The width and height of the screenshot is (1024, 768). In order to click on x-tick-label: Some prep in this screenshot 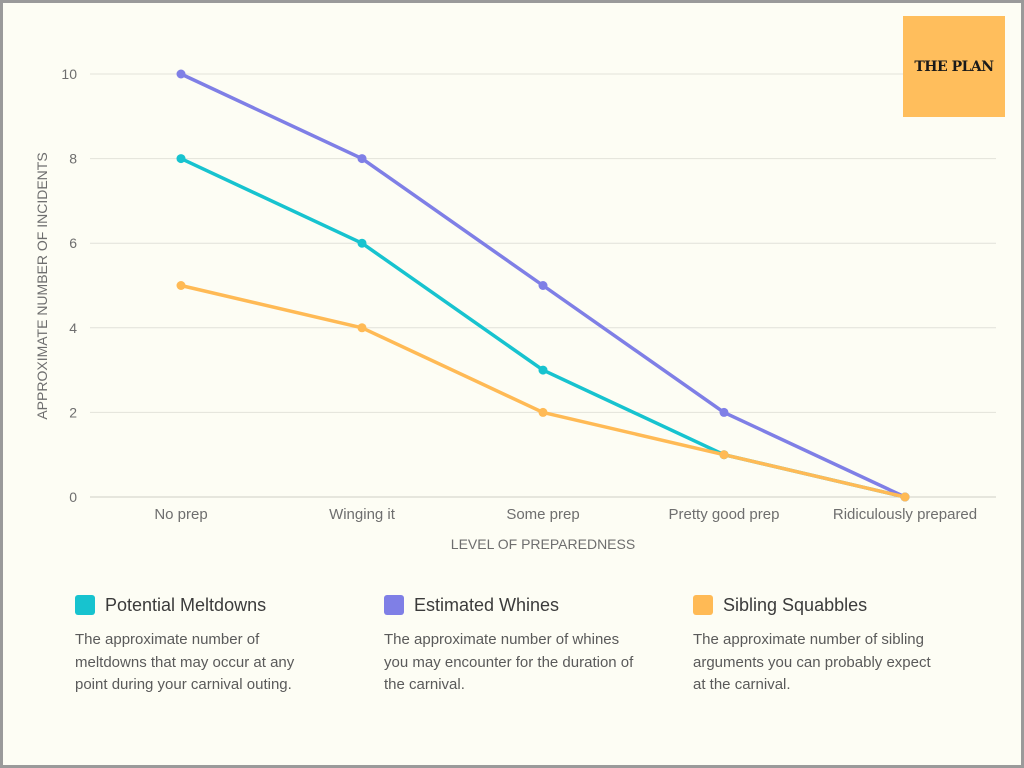, I will do `click(542, 514)`.